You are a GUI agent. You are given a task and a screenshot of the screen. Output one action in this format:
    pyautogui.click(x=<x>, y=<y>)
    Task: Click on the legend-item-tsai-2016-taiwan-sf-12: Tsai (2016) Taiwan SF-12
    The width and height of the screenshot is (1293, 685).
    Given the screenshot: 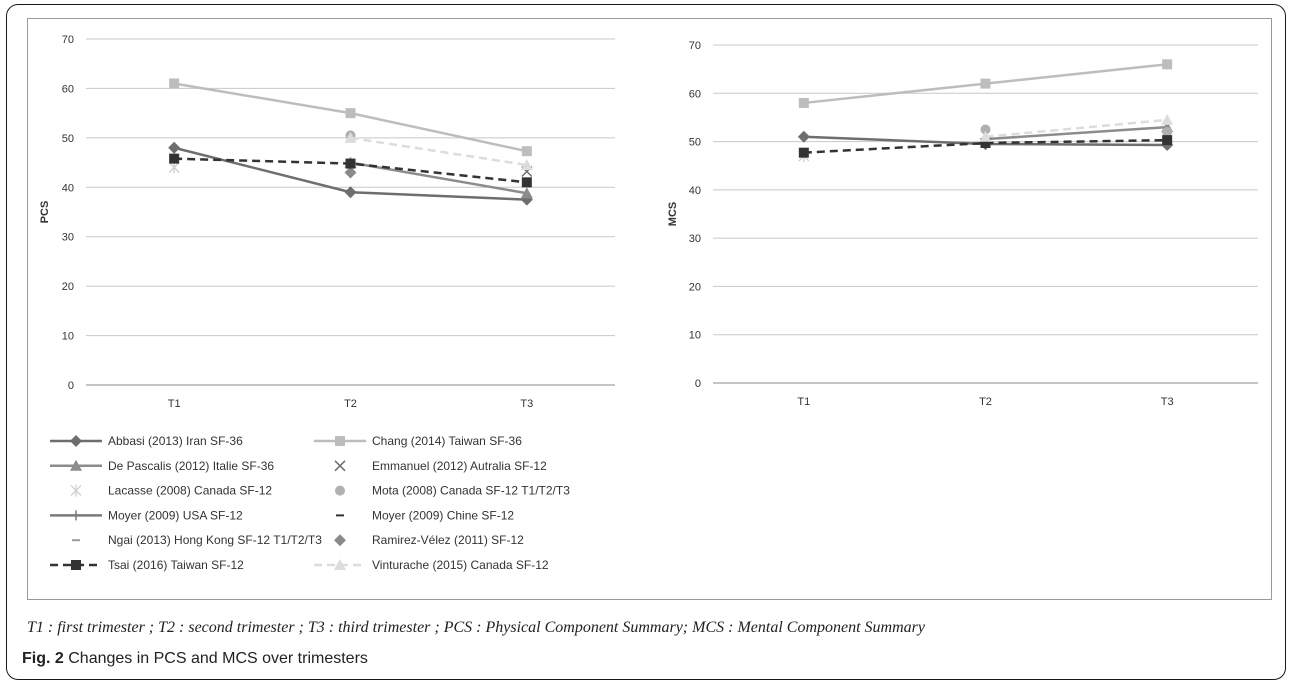 What is the action you would take?
    pyautogui.click(x=147, y=565)
    